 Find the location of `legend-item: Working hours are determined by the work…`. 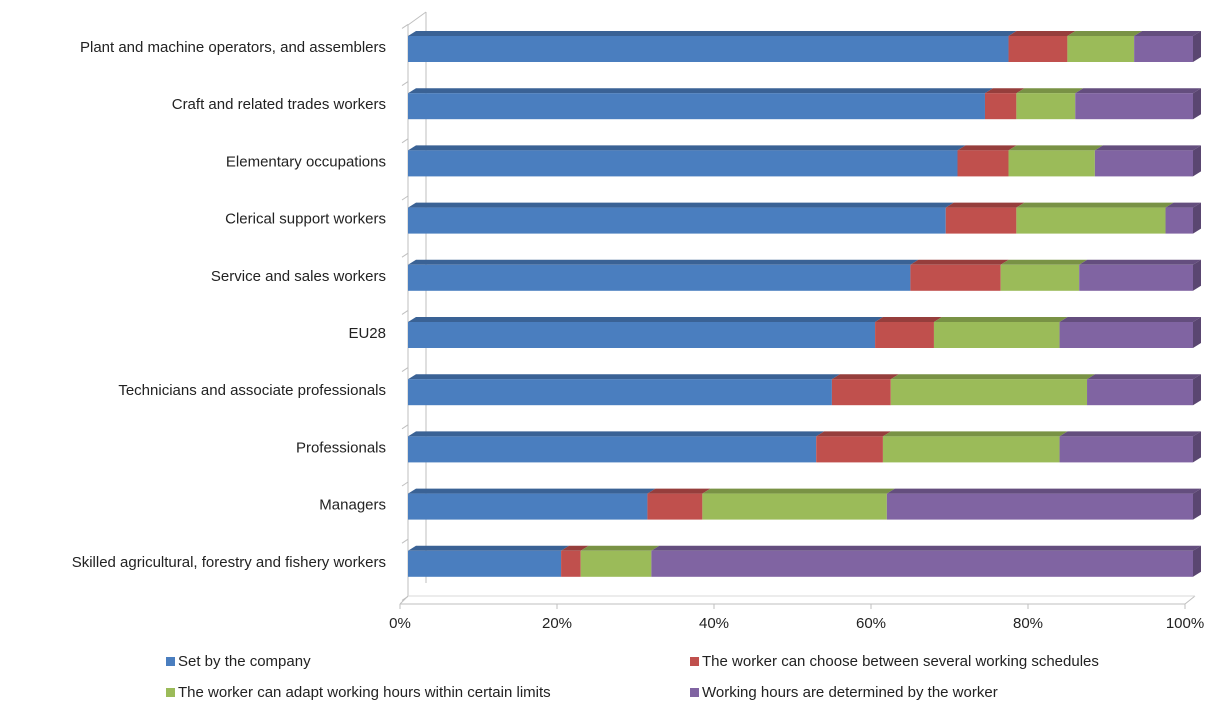

legend-item: Working hours are determined by the work… is located at coordinates (844, 692).